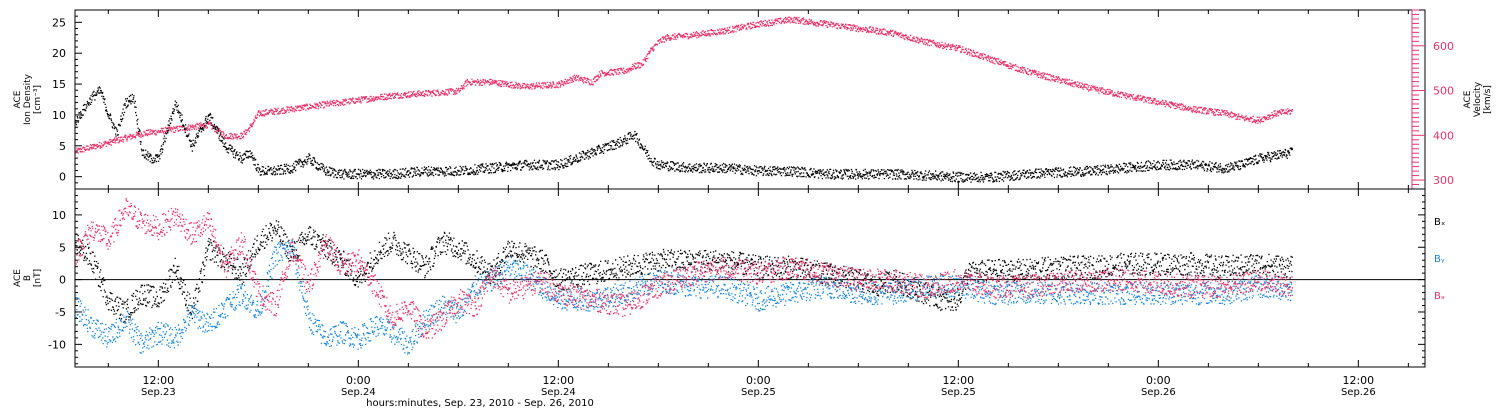  I want to click on velocity-axis-label: ACE Velocity [km/s], so click(1478, 99).